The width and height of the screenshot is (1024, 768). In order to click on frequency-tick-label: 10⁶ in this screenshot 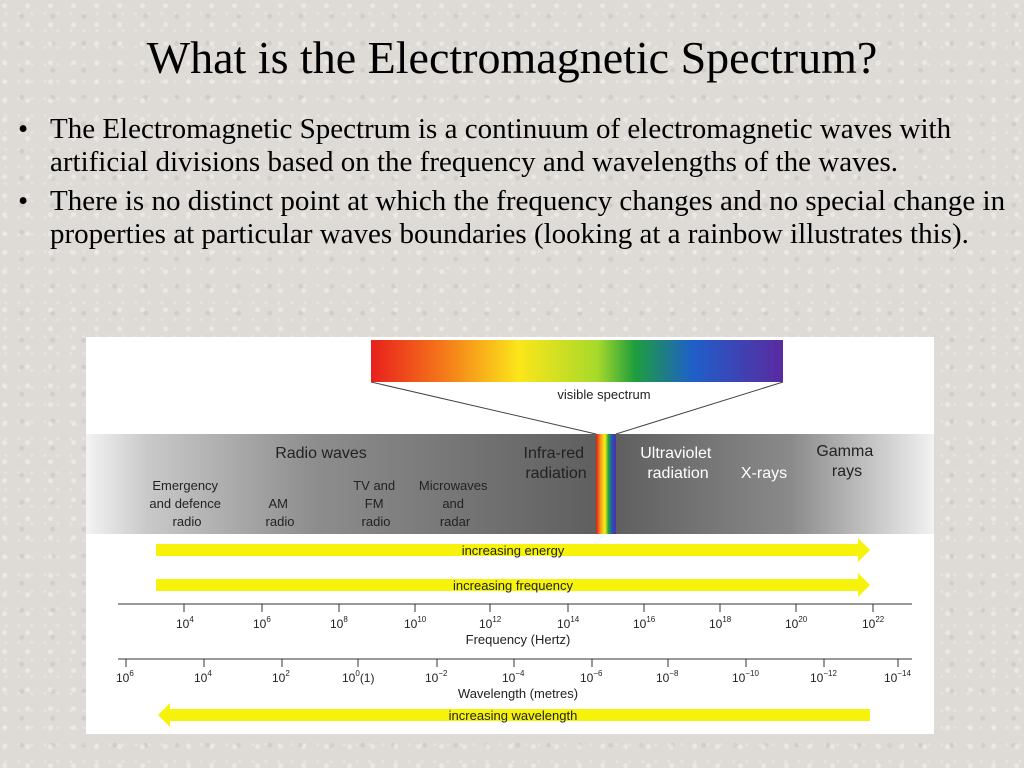, I will do `click(262, 623)`.